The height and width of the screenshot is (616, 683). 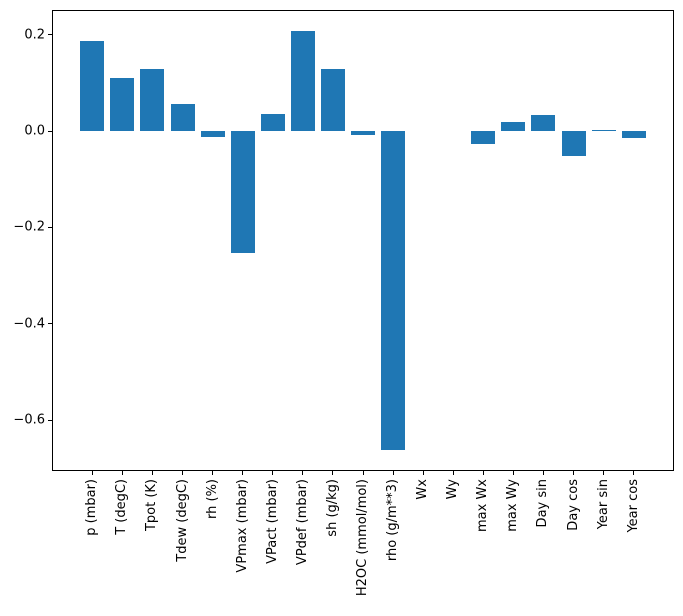 What do you see at coordinates (332, 508) in the screenshot?
I see `x-tick-label: sh (g/kg)` at bounding box center [332, 508].